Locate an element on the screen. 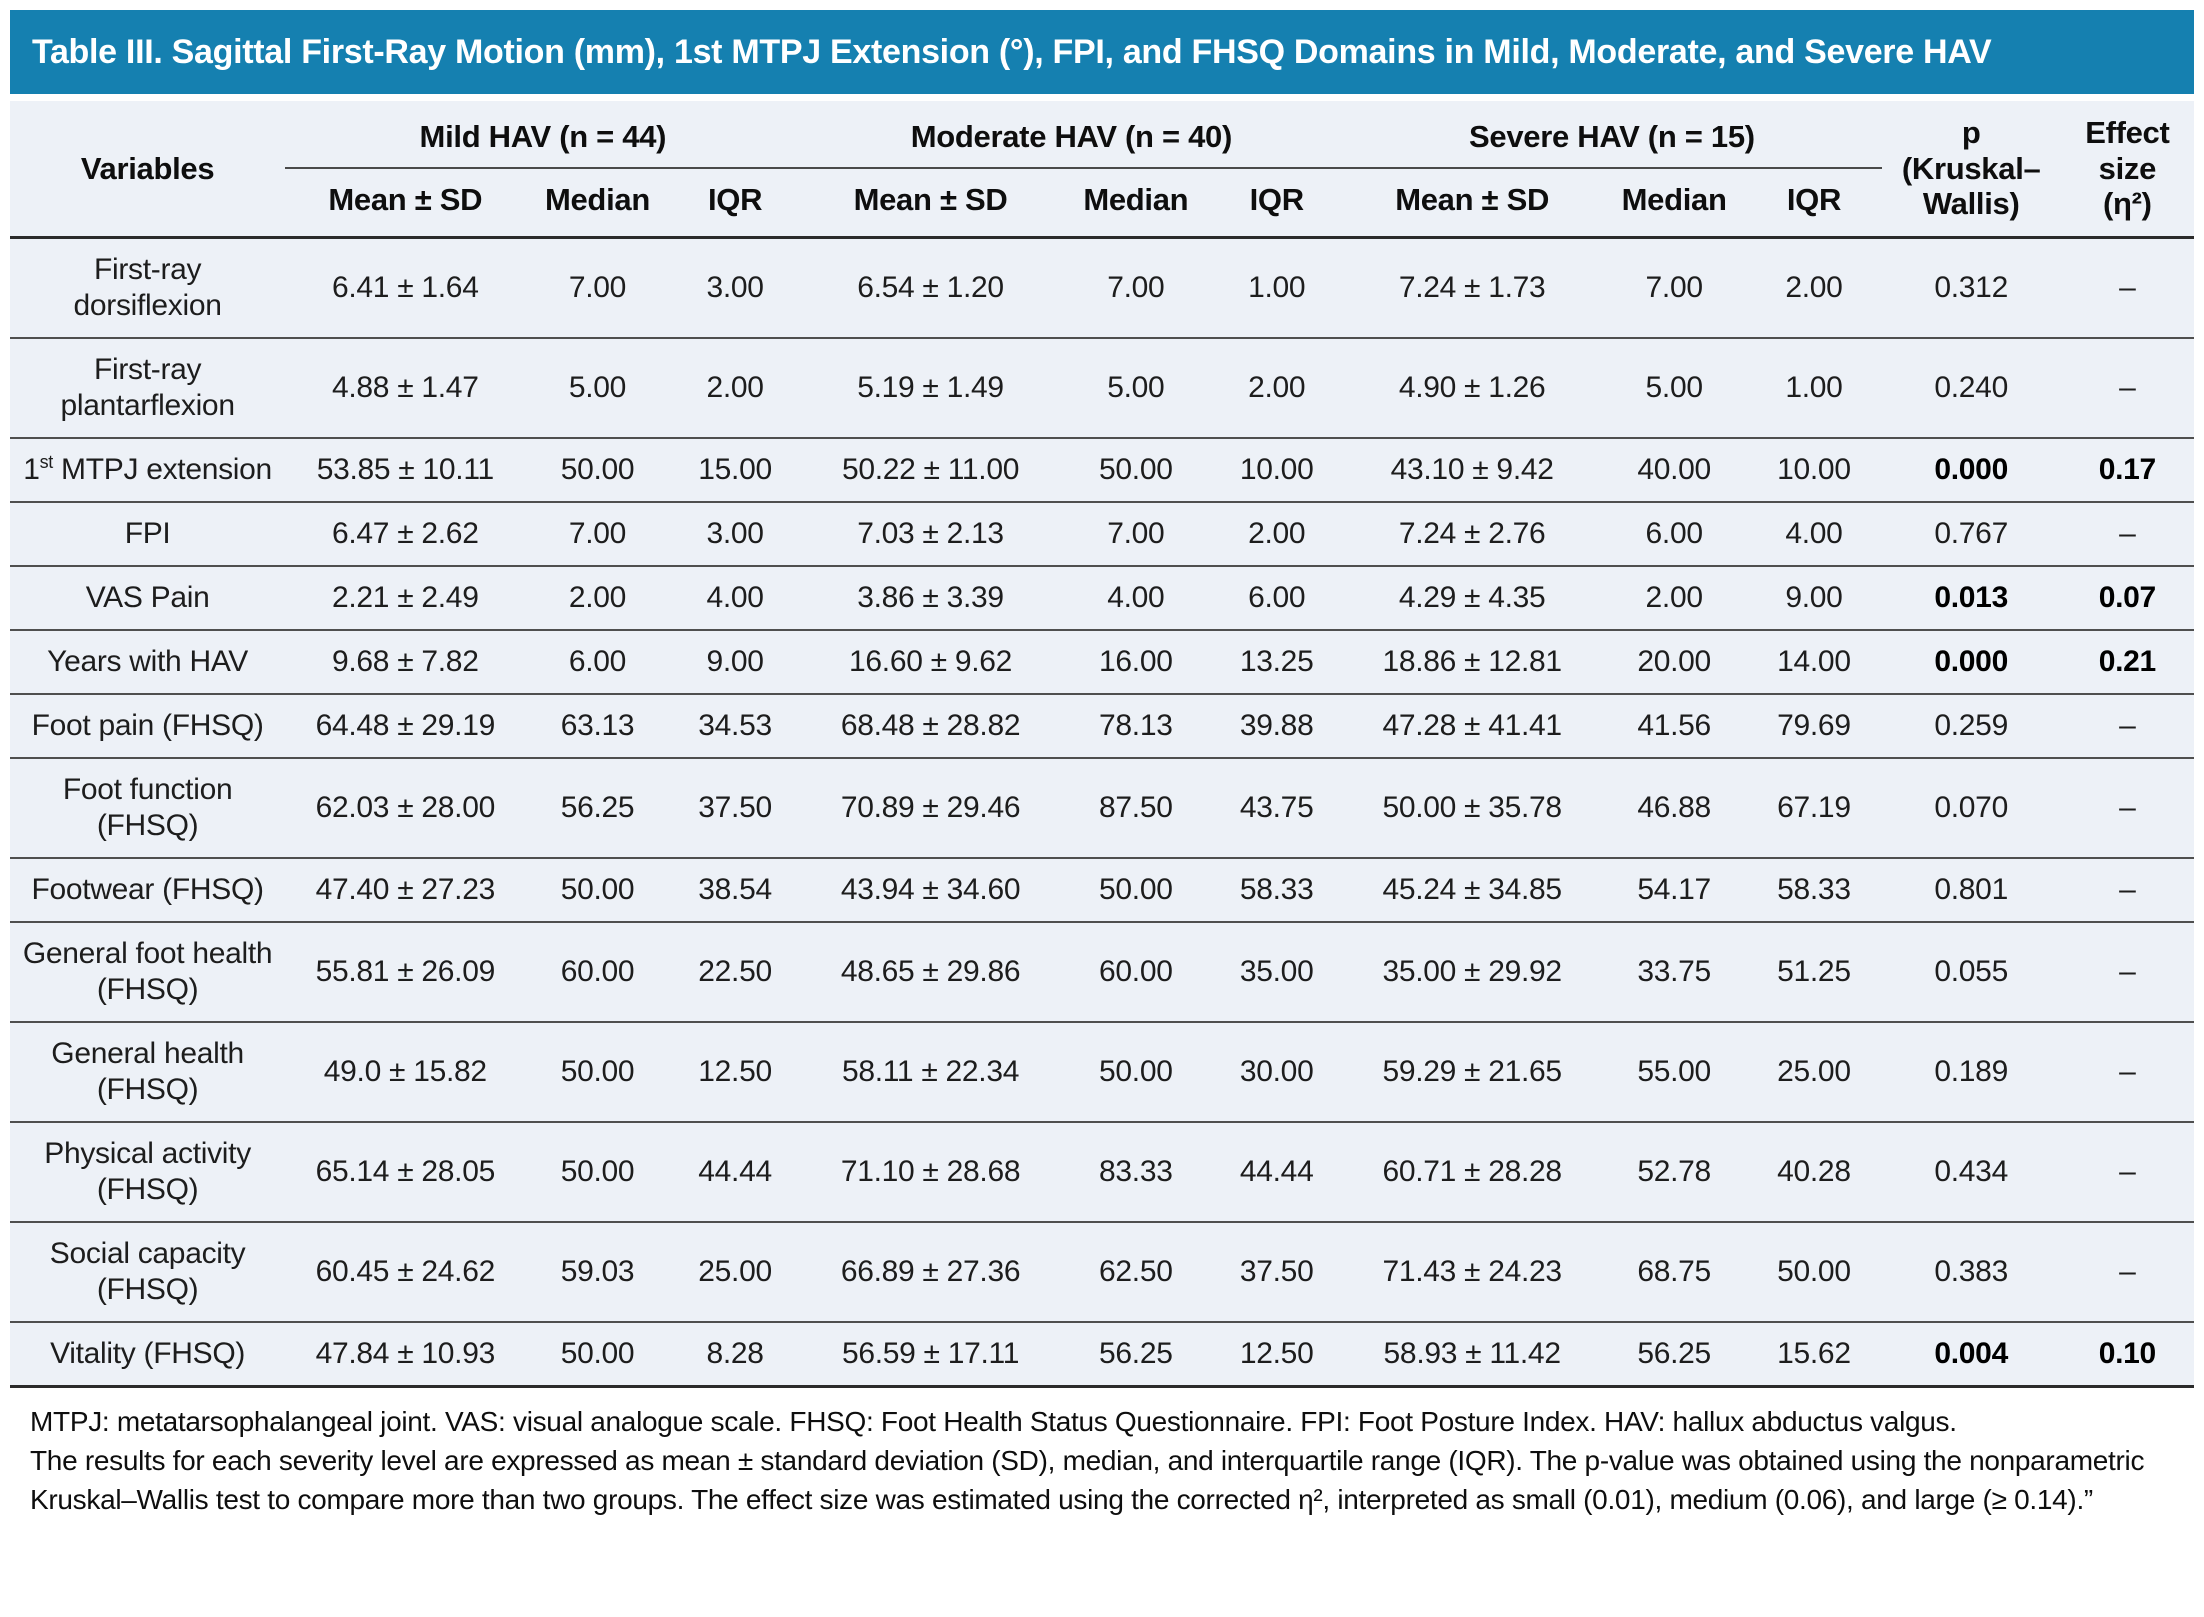  stat-cell: 67.19 is located at coordinates (1814, 807).